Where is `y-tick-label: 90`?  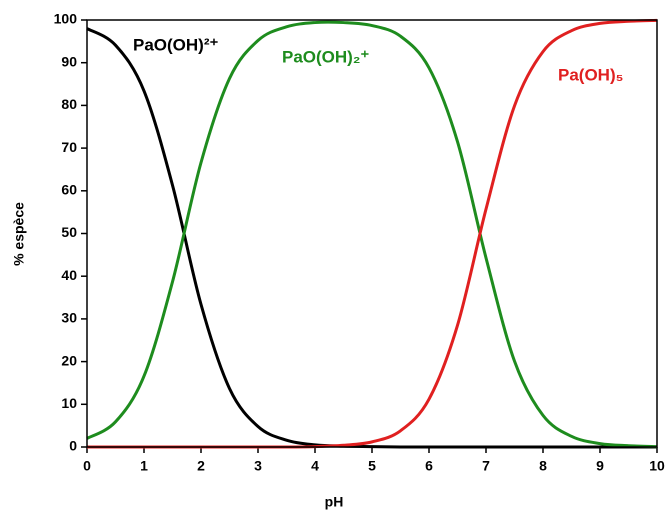
y-tick-label: 90 is located at coordinates (69, 61).